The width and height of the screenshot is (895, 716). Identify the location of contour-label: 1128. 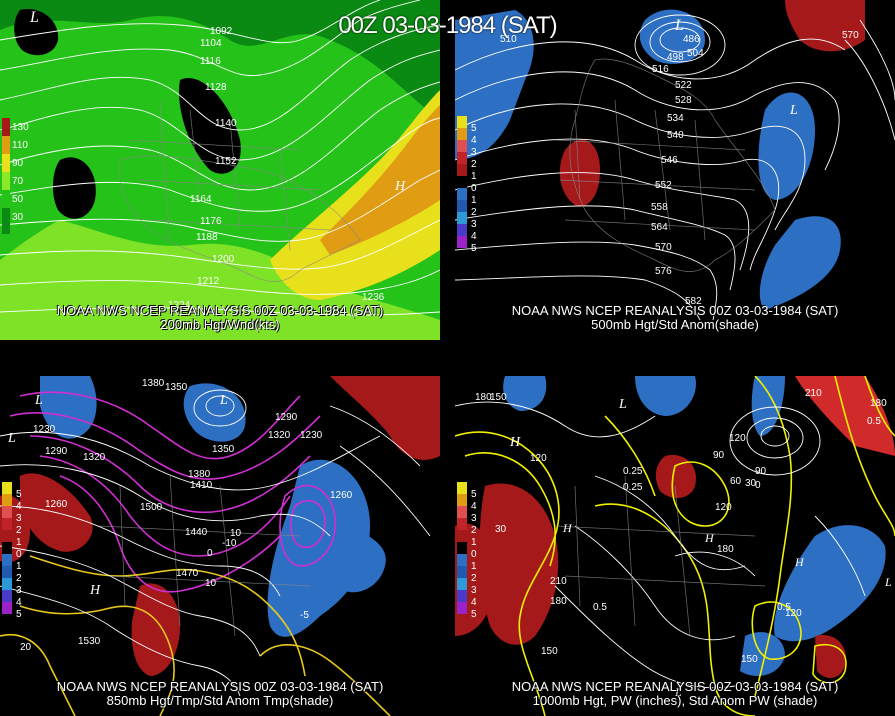
(216, 87).